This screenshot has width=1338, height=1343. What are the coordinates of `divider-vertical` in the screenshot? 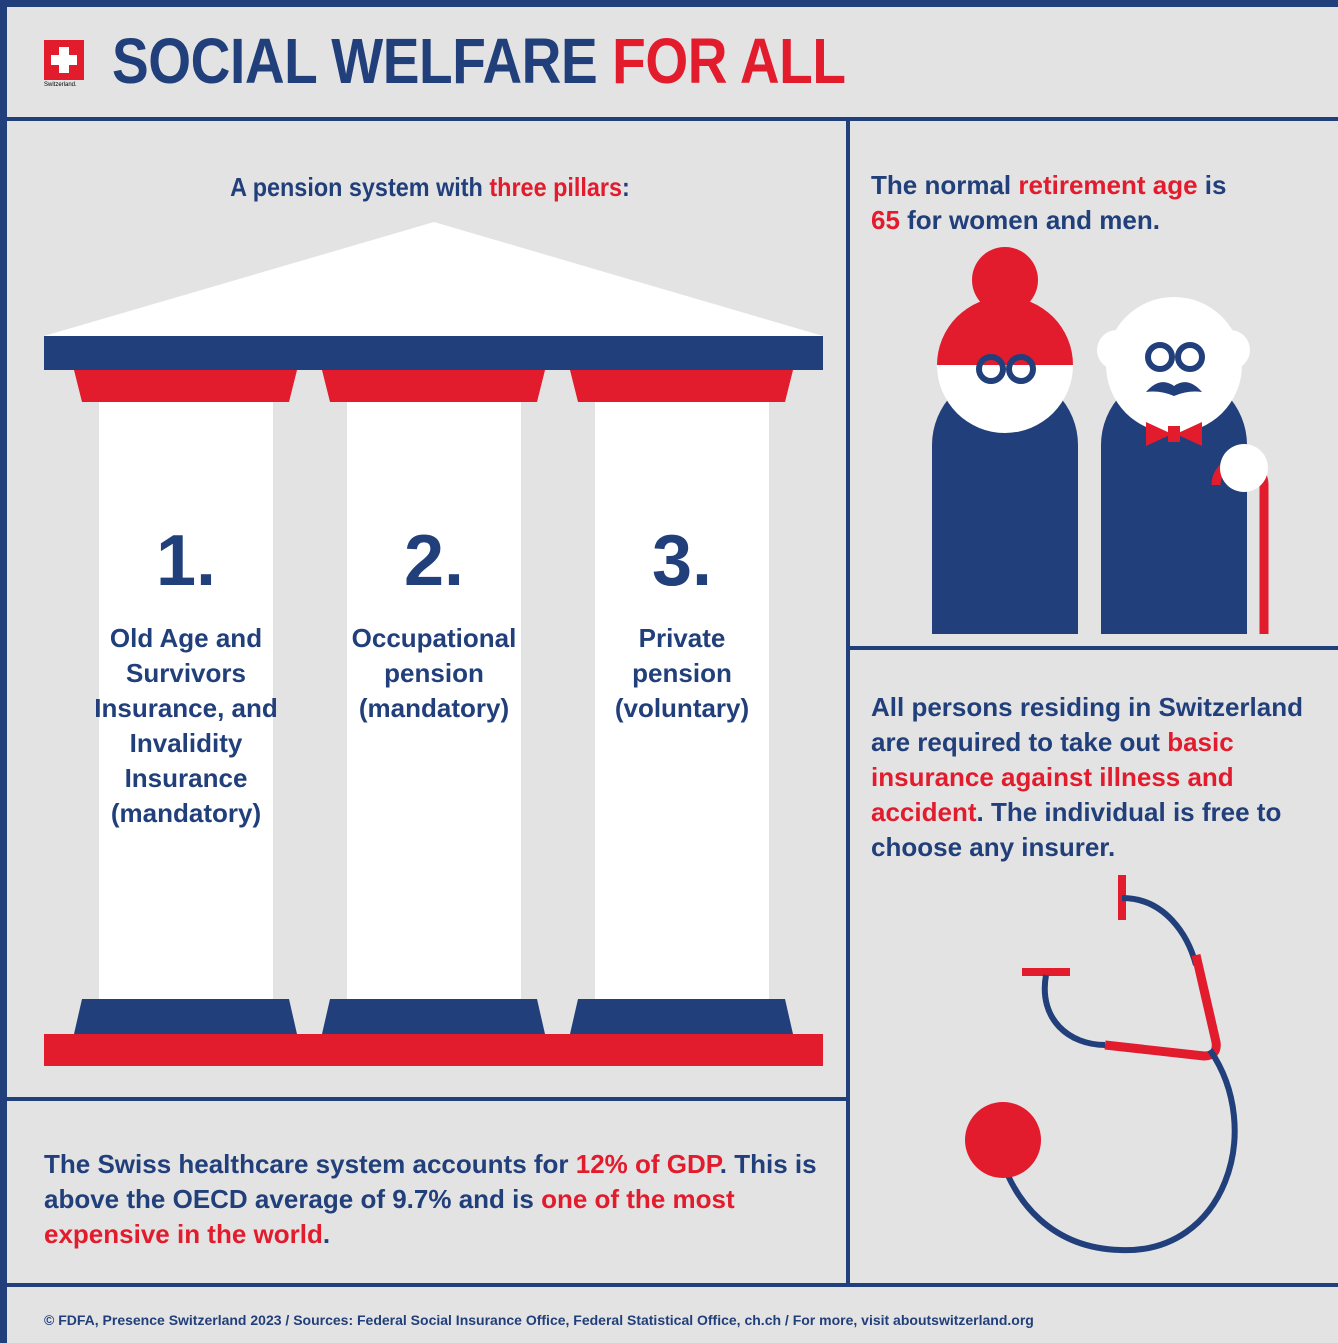 It's located at (848, 701).